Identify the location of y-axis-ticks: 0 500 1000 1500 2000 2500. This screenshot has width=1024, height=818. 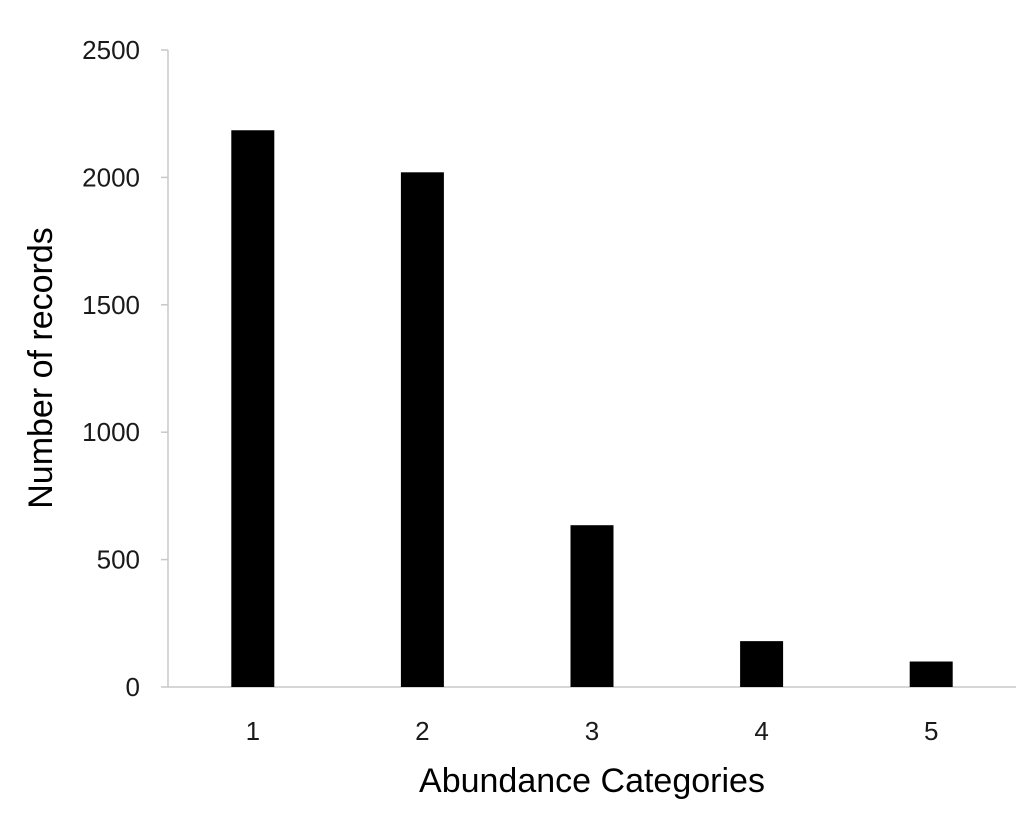
(125, 368).